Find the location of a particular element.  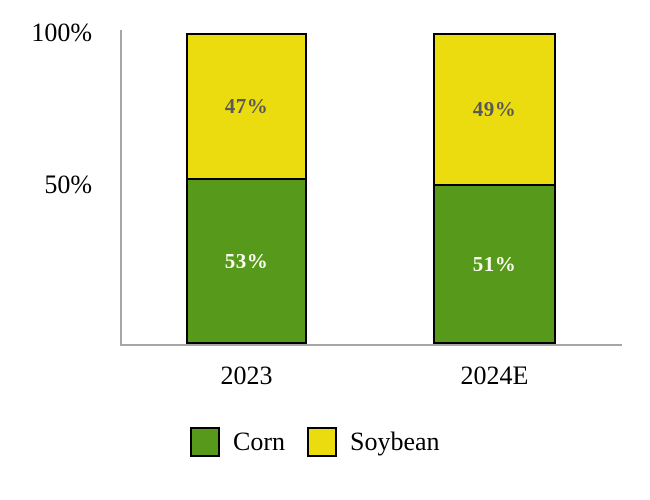

bar-value-label-corn-2024e: 51% is located at coordinates (494, 263).